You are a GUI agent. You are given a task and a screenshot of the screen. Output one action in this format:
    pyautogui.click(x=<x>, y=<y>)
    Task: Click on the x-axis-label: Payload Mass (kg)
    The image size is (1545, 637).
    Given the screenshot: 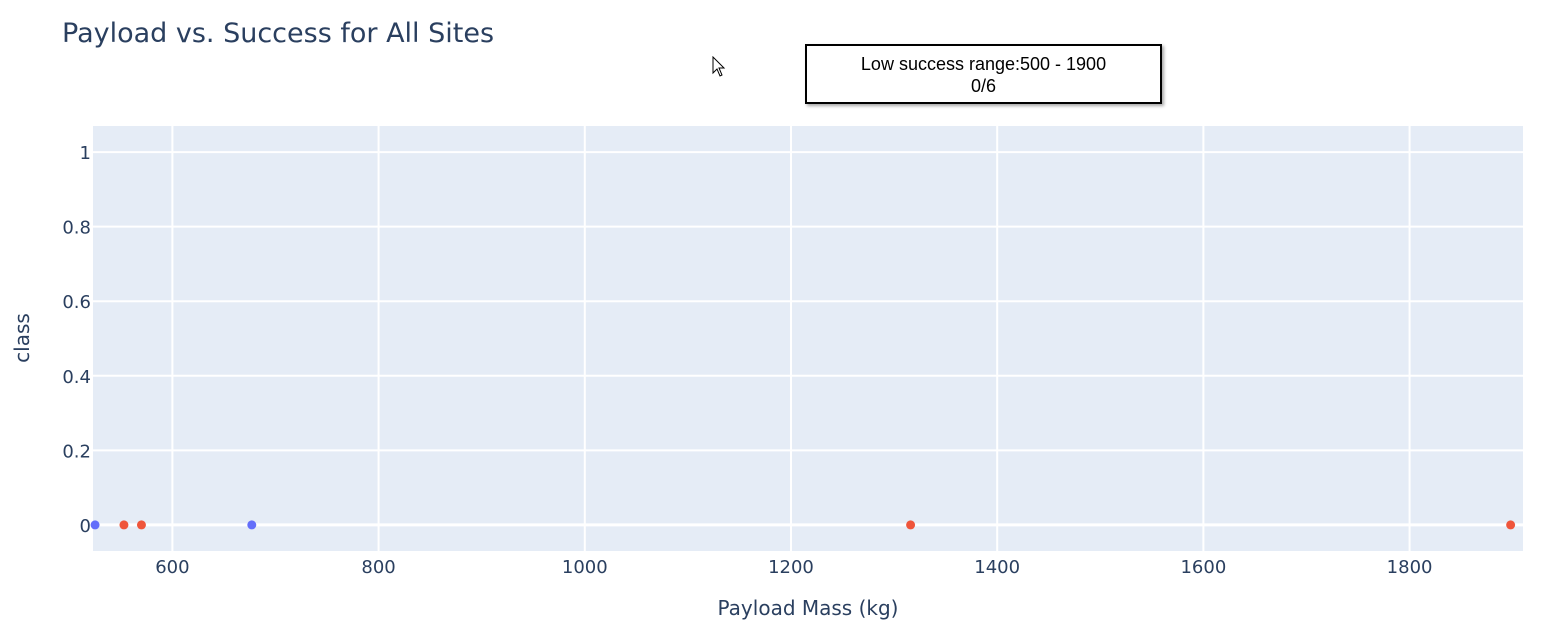 What is the action you would take?
    pyautogui.click(x=808, y=608)
    